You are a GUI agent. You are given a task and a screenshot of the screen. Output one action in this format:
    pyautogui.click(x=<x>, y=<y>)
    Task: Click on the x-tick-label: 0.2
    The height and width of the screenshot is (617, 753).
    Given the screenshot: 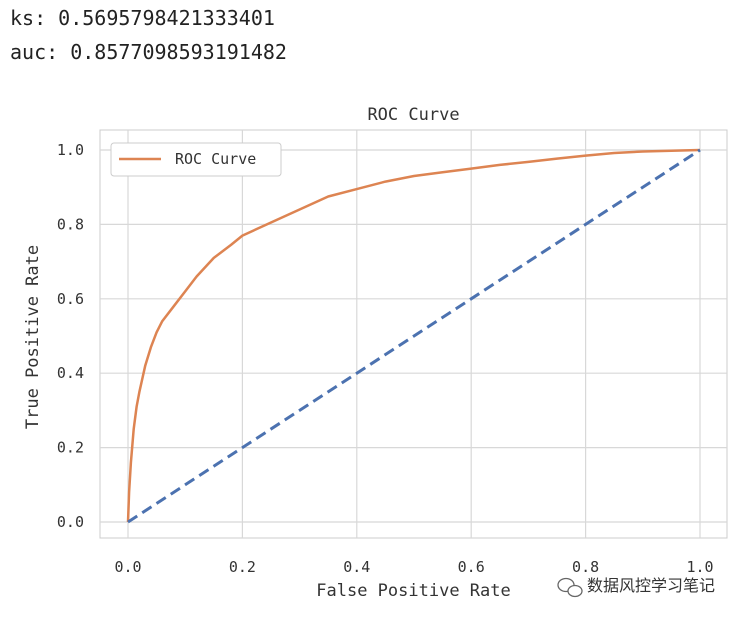 What is the action you would take?
    pyautogui.click(x=242, y=567)
    